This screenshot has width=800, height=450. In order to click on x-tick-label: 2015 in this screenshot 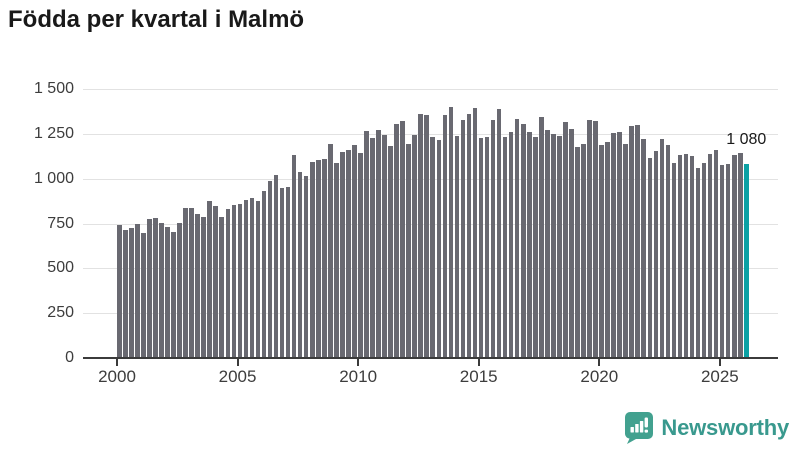, I will do `click(478, 376)`.